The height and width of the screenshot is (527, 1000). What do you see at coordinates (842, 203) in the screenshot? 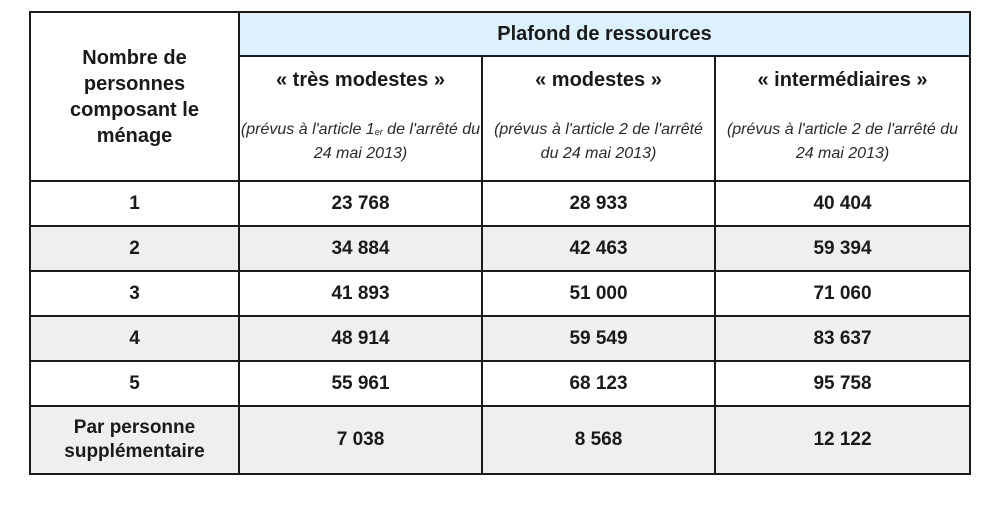
I see `value-cell: 40 404` at bounding box center [842, 203].